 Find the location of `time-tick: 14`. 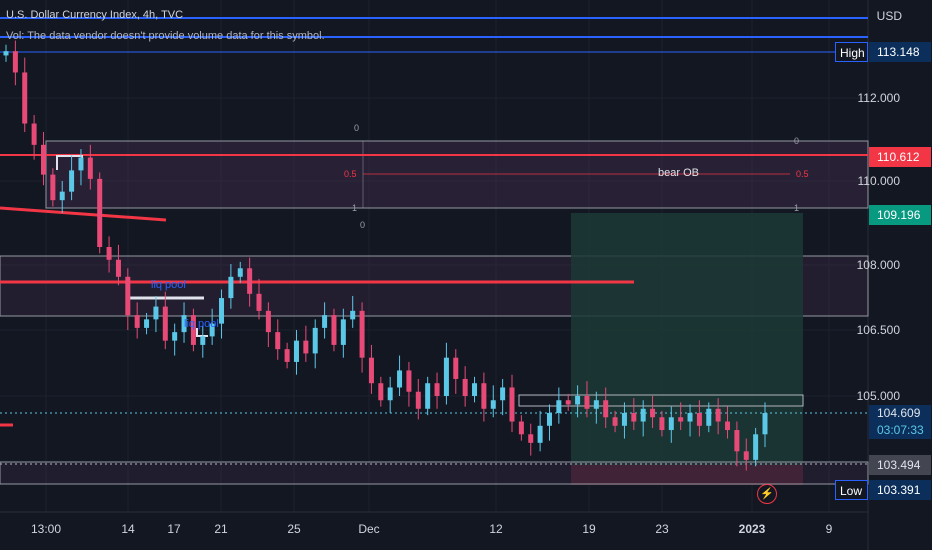

time-tick: 14 is located at coordinates (128, 529).